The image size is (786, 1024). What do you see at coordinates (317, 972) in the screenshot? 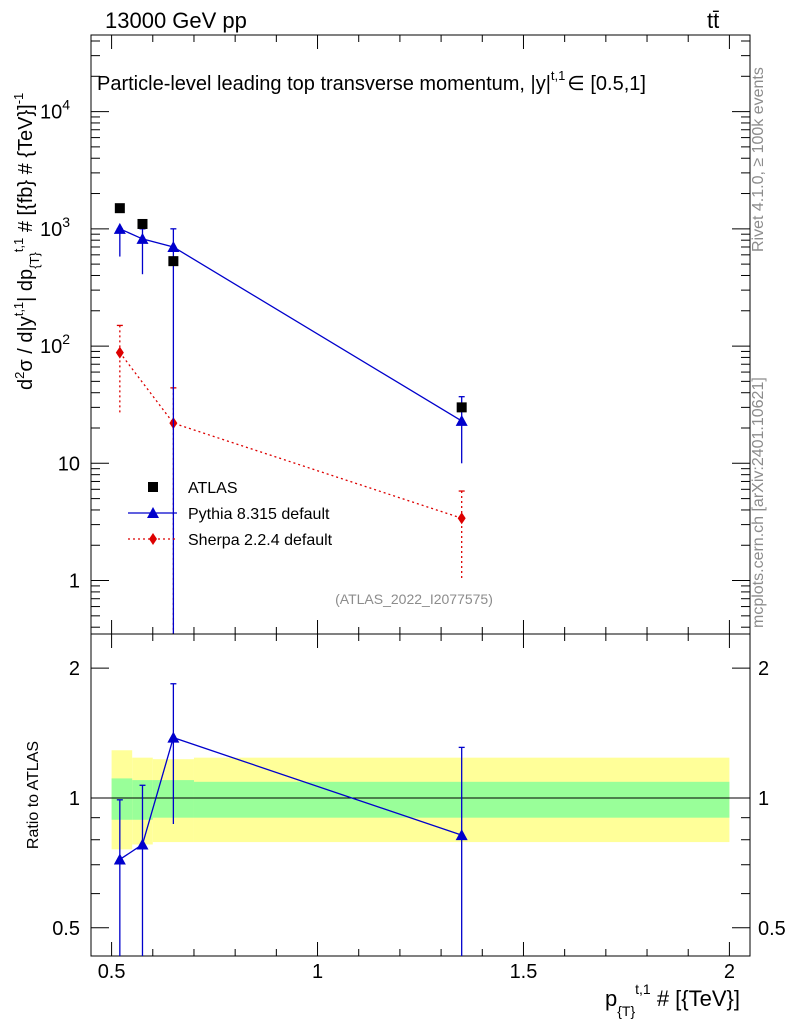
I see `x-tick-label: 1` at bounding box center [317, 972].